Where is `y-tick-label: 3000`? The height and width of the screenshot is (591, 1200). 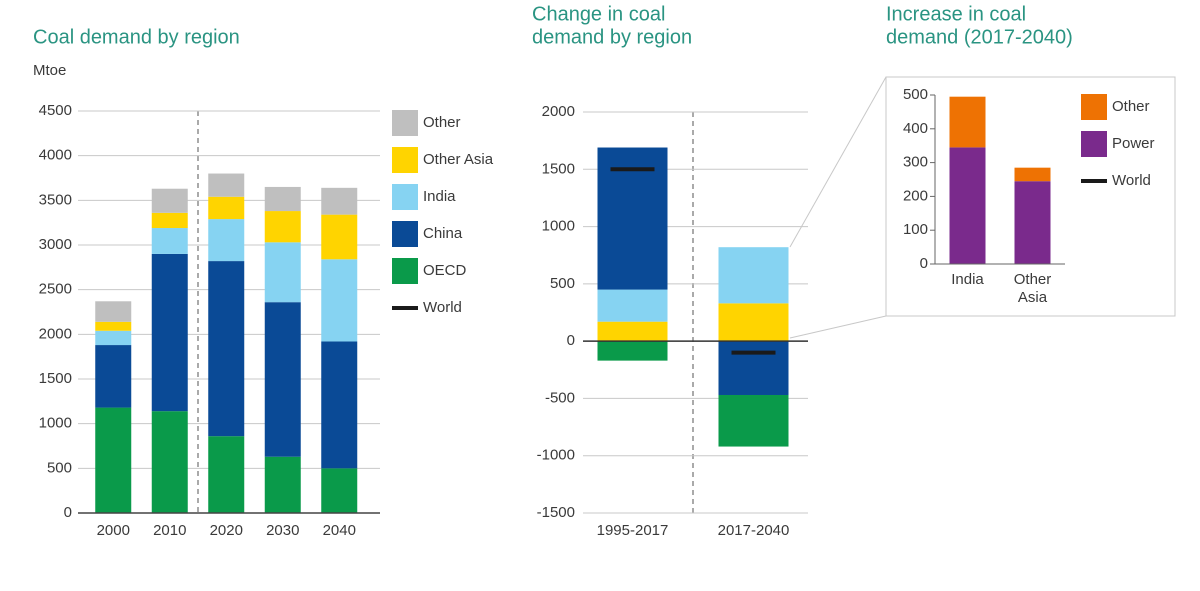 y-tick-label: 3000 is located at coordinates (55, 244).